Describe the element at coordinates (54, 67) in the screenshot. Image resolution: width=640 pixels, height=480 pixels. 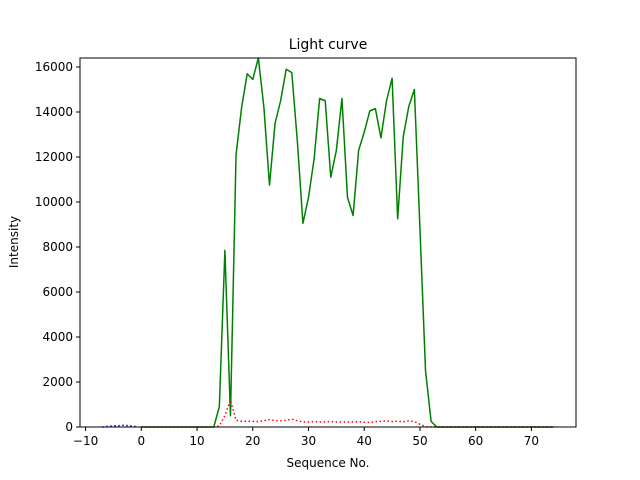
I see `y-tick-label: 16000` at that location.